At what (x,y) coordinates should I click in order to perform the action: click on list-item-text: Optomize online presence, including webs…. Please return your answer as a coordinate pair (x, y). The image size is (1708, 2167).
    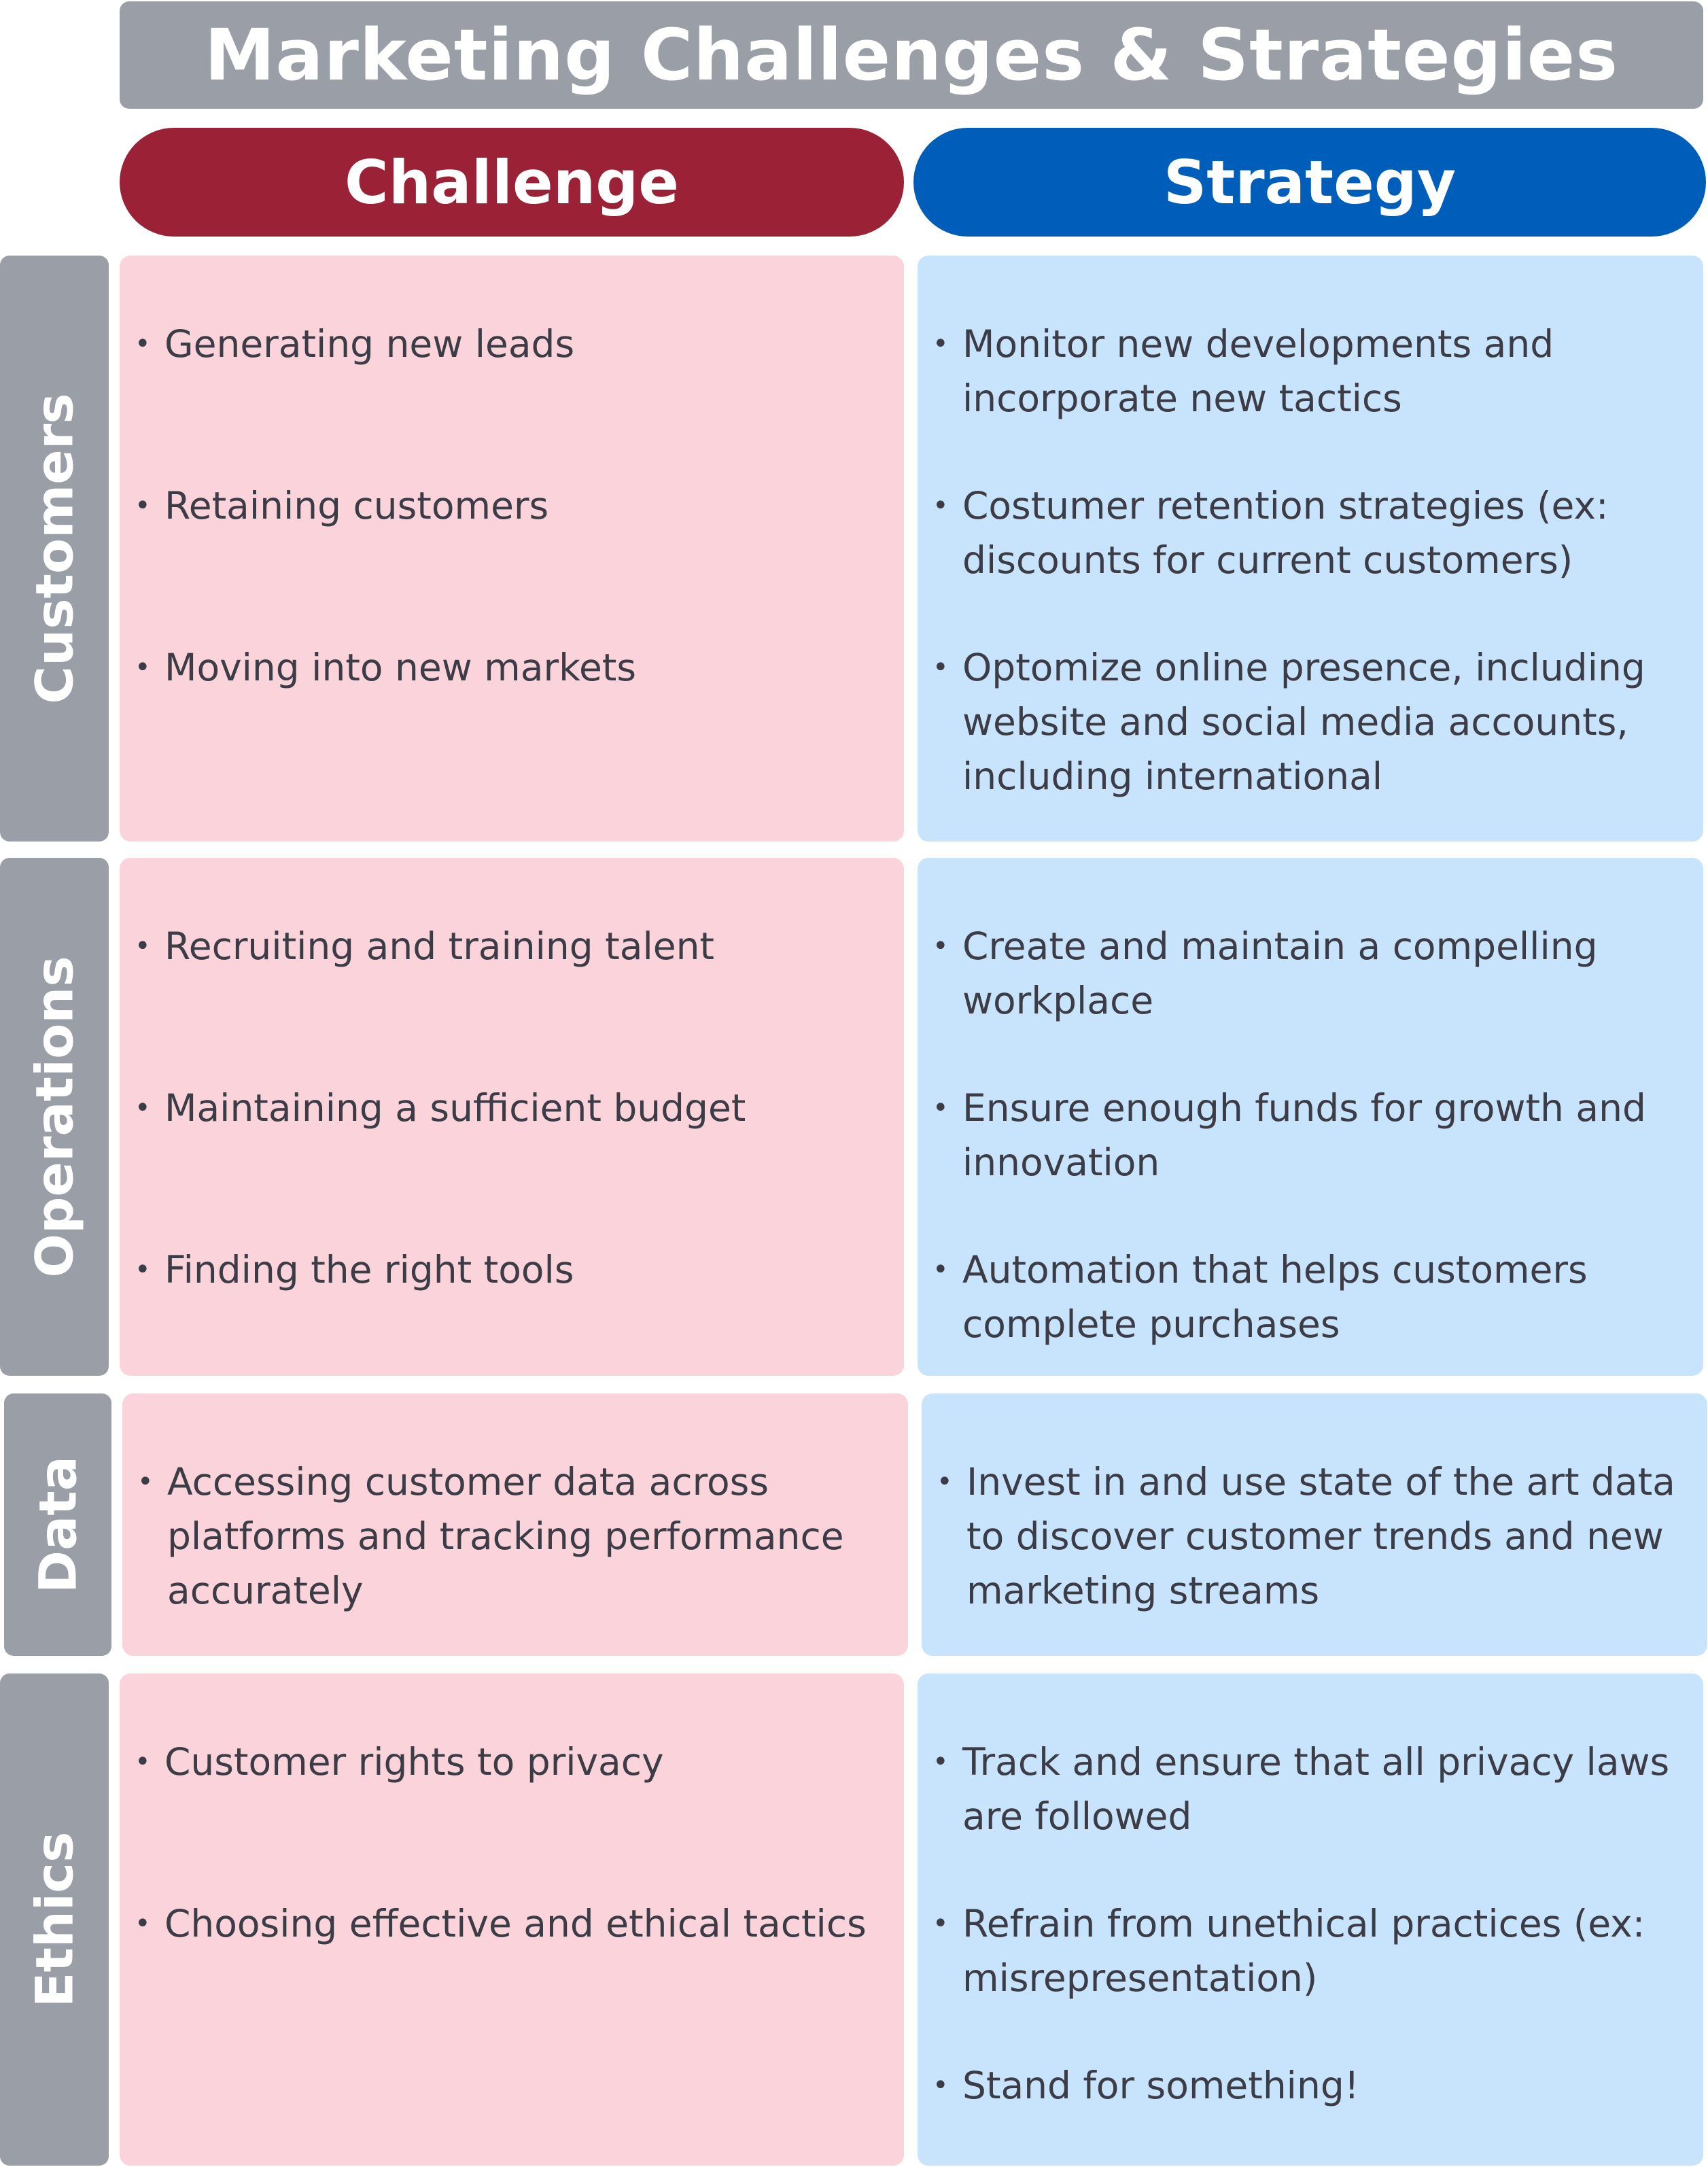
    Looking at the image, I should click on (1303, 722).